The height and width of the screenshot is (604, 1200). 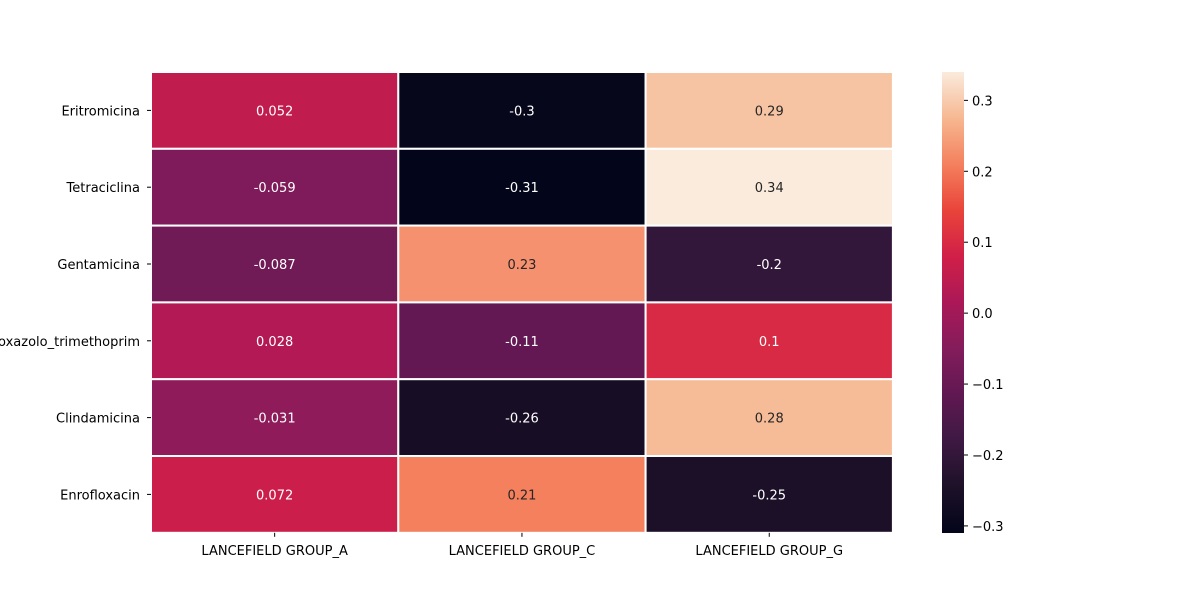 I want to click on y-tick-label: Clindamicina, so click(x=98, y=419).